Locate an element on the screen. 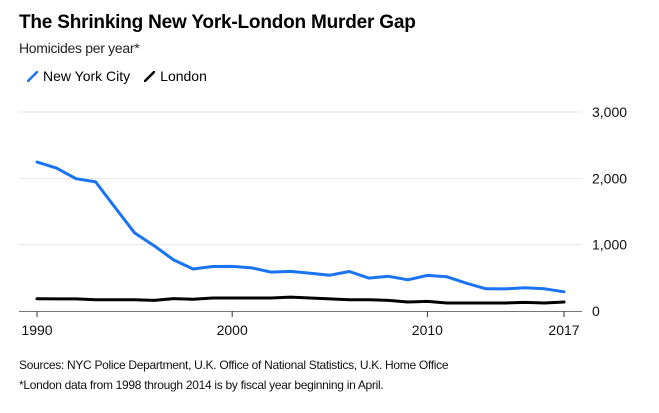 The image size is (659, 413). legend-item-london: London is located at coordinates (175, 76).